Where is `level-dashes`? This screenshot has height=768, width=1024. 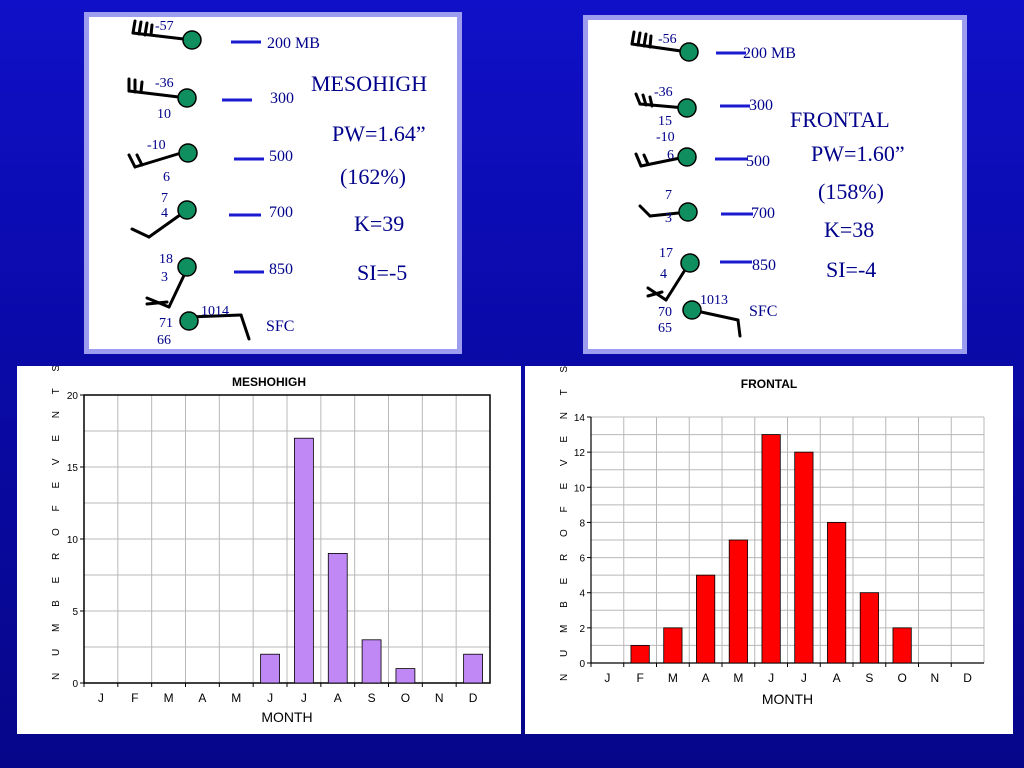
level-dashes is located at coordinates (243, 157).